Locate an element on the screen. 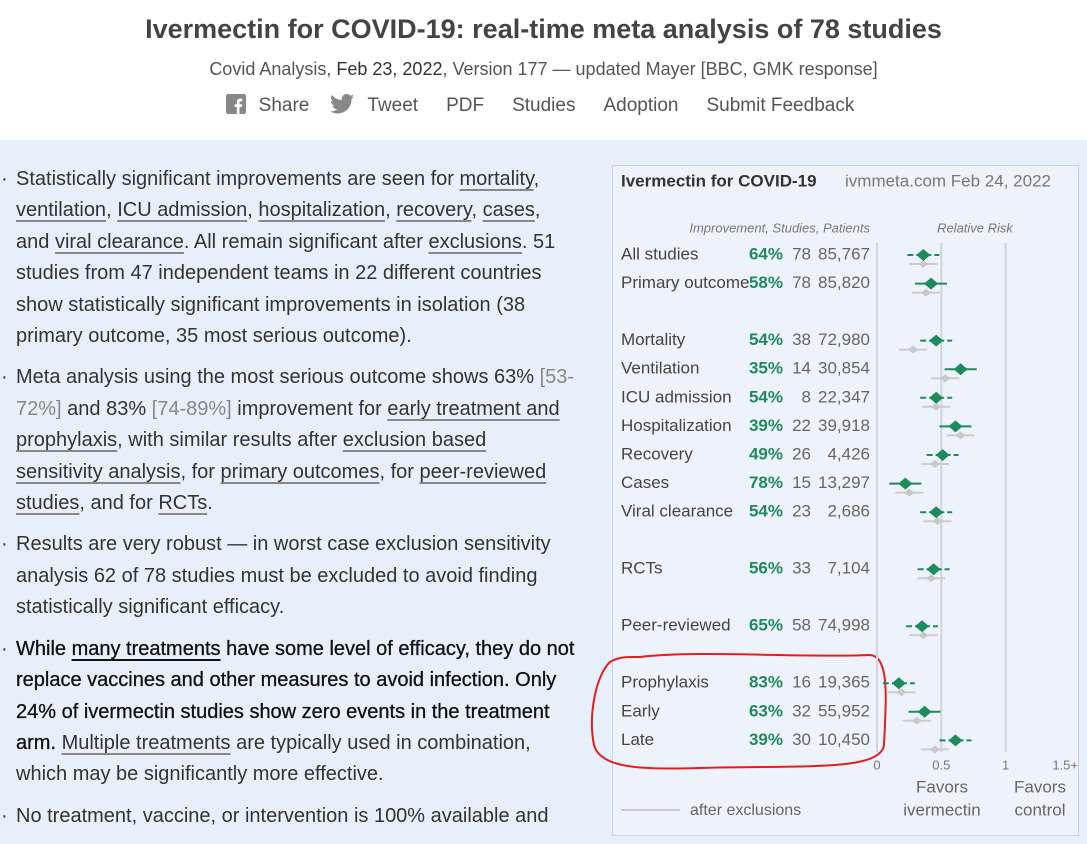  studies: 32 is located at coordinates (801, 710).